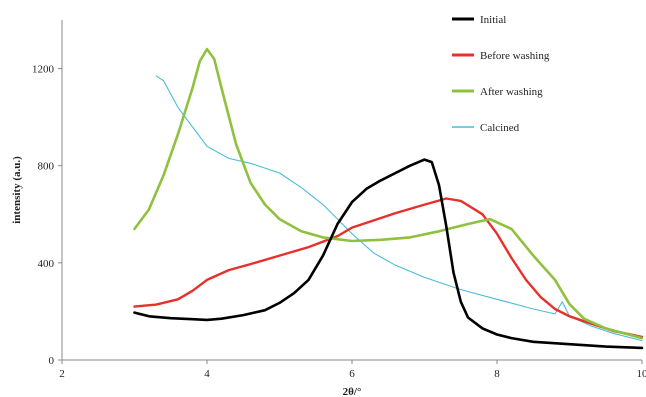 This screenshot has width=646, height=397. I want to click on legend-label: After washing, so click(511, 92).